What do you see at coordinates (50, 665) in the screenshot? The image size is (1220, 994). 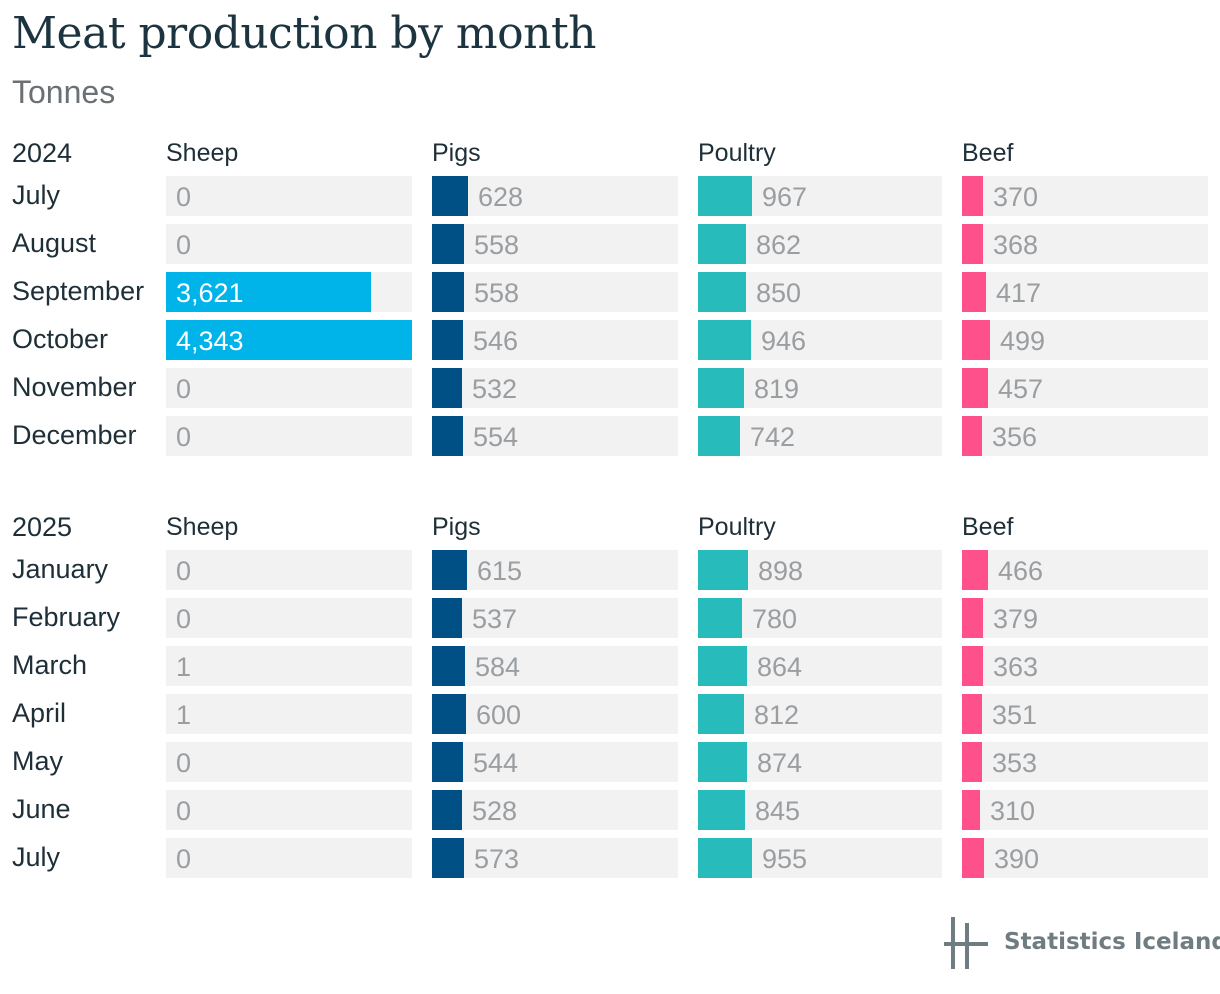 I see `month-label: March` at bounding box center [50, 665].